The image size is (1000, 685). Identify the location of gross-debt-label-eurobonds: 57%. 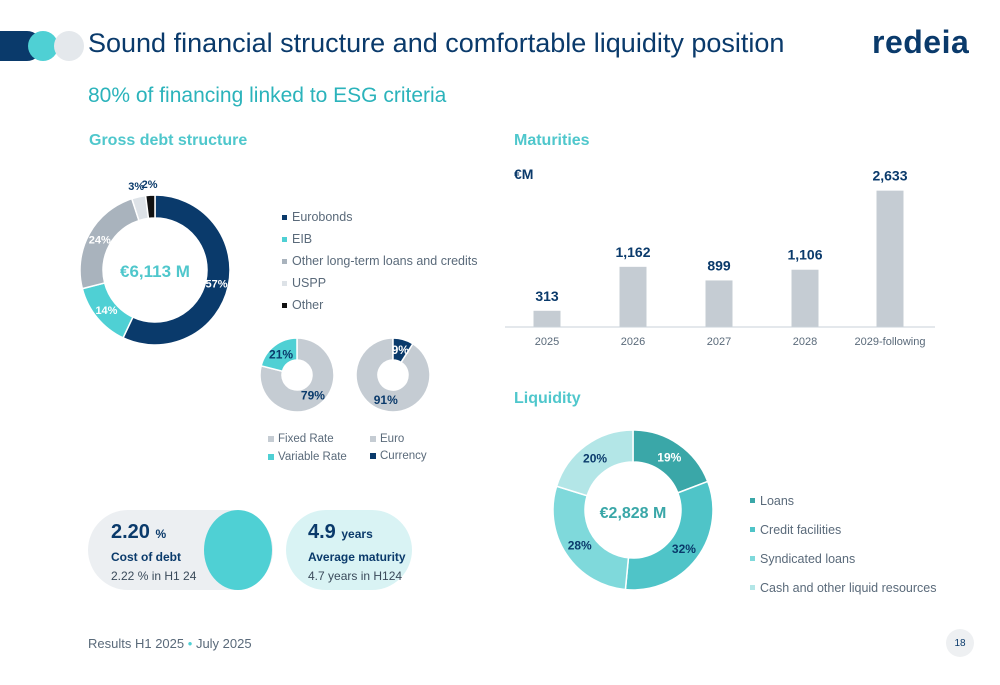
(216, 285).